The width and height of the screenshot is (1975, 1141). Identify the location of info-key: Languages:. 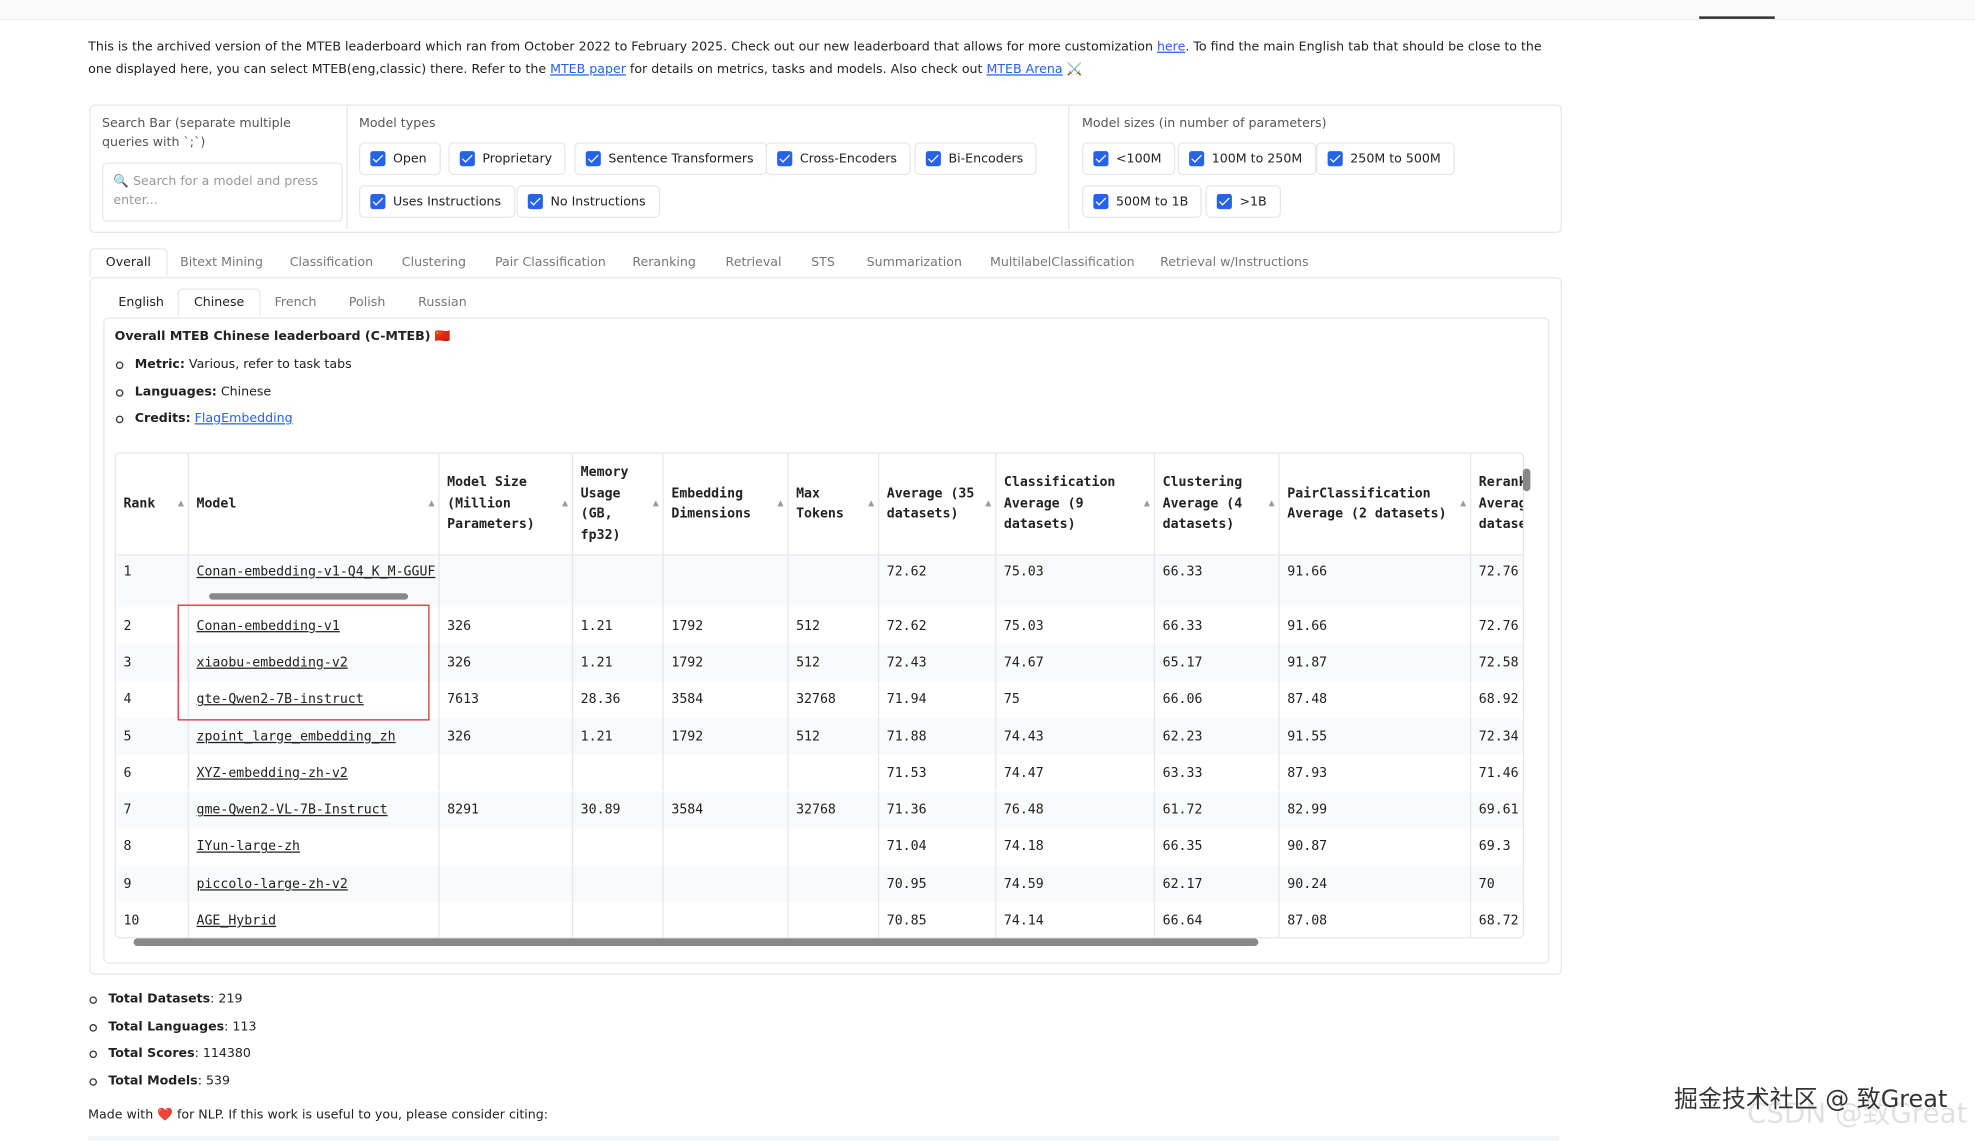
(175, 391).